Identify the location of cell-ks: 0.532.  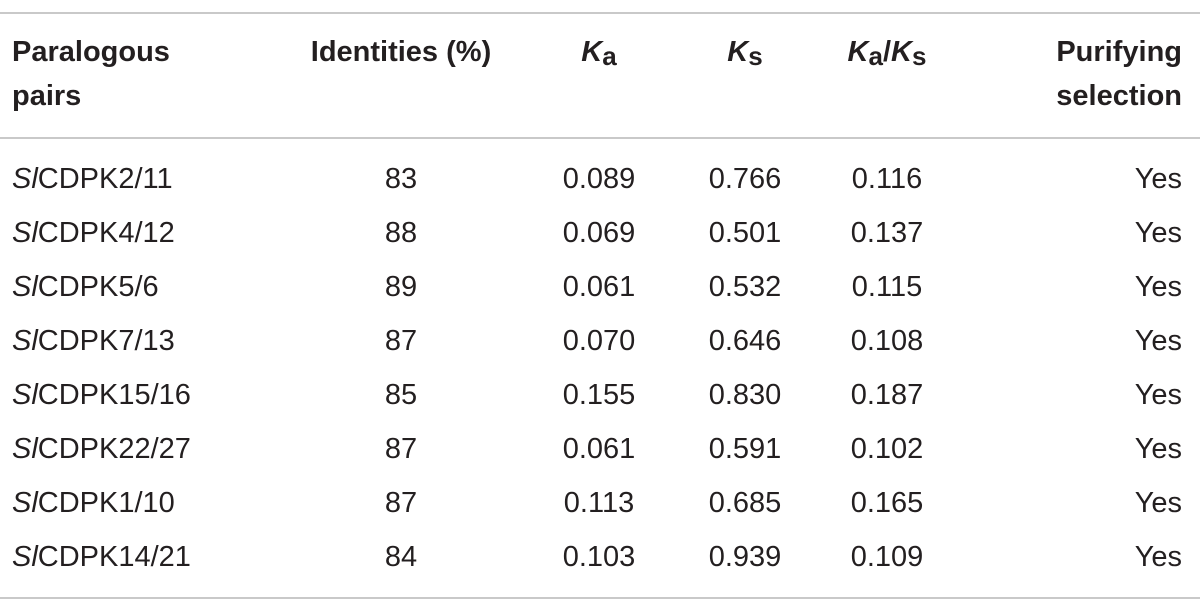
(745, 287).